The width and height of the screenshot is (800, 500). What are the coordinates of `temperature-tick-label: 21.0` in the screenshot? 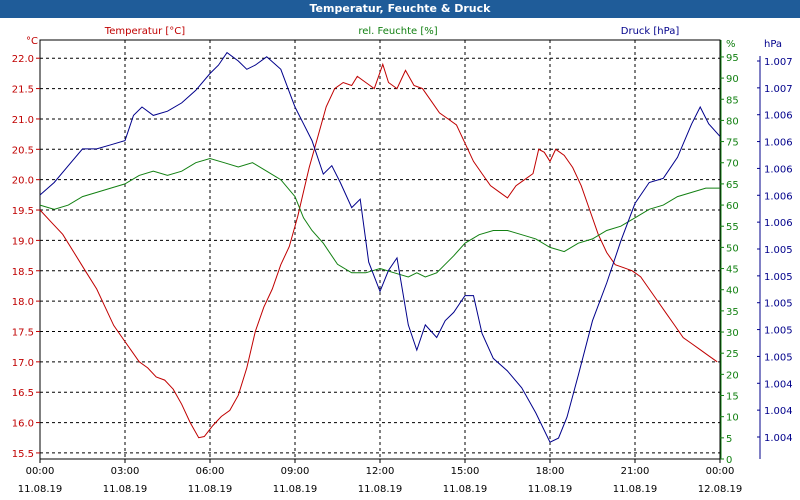 It's located at (23, 120).